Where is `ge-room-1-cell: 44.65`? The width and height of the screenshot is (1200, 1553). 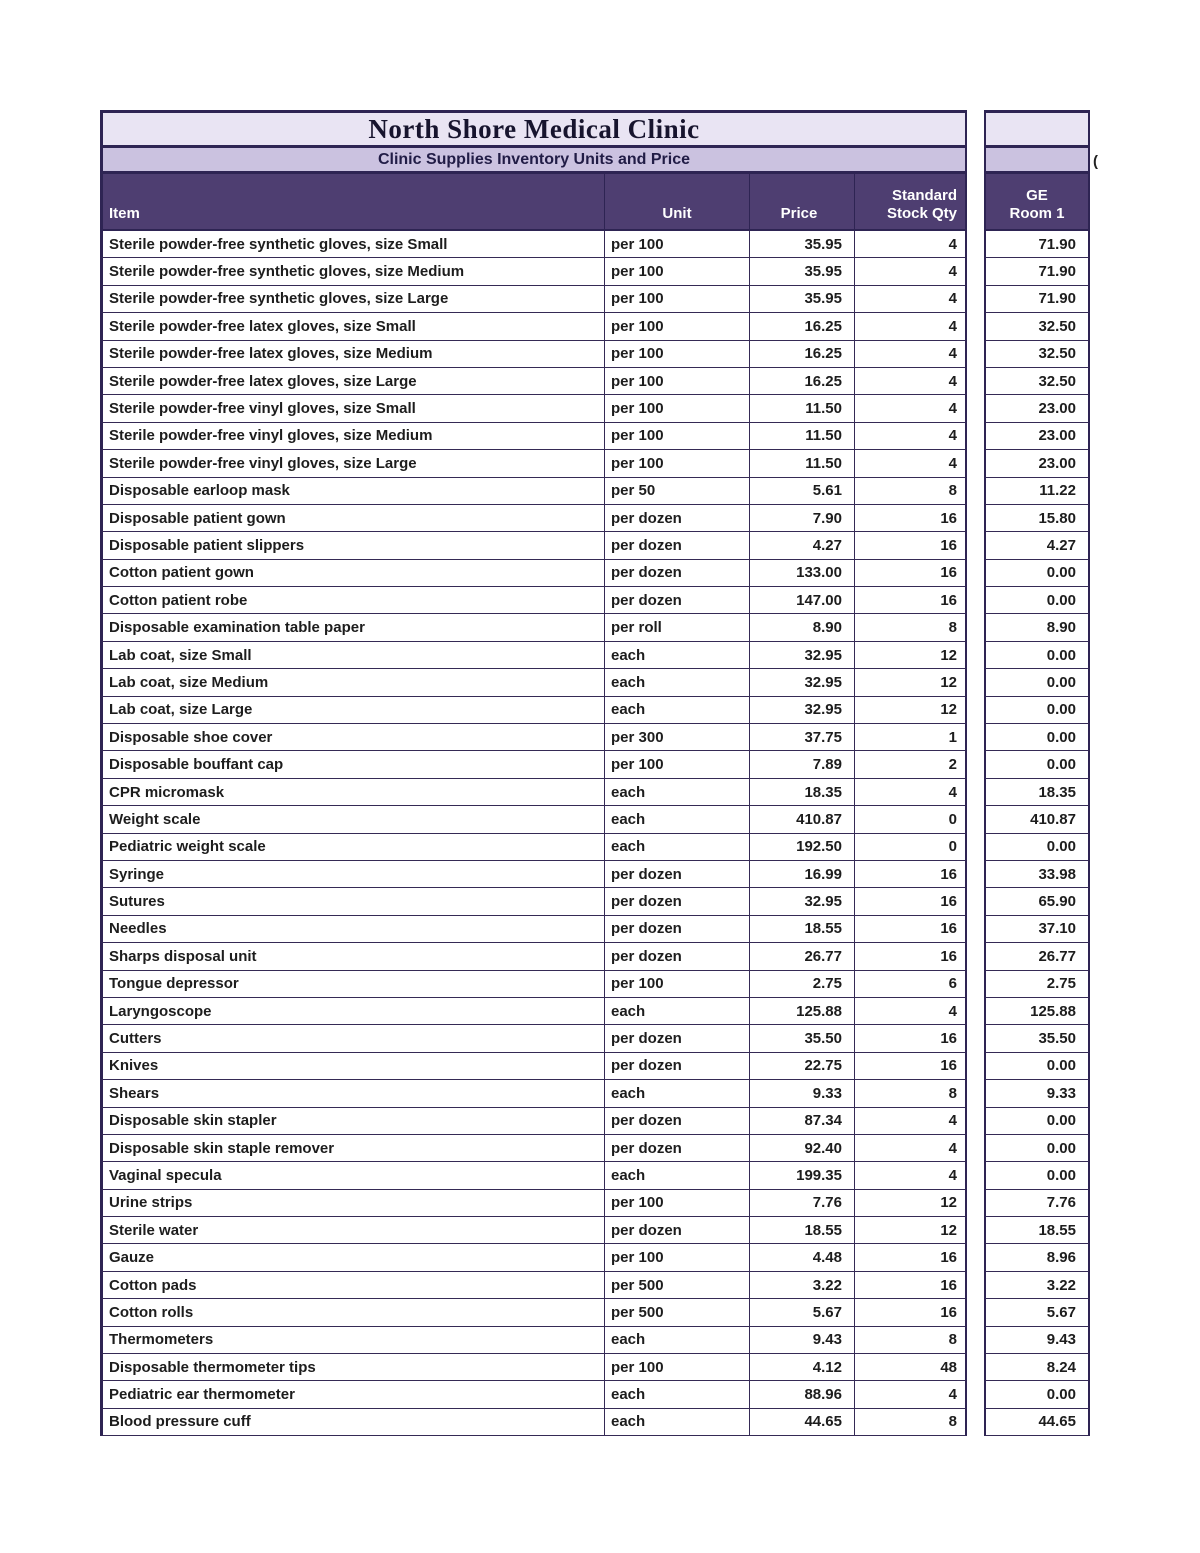 ge-room-1-cell: 44.65 is located at coordinates (1037, 1422).